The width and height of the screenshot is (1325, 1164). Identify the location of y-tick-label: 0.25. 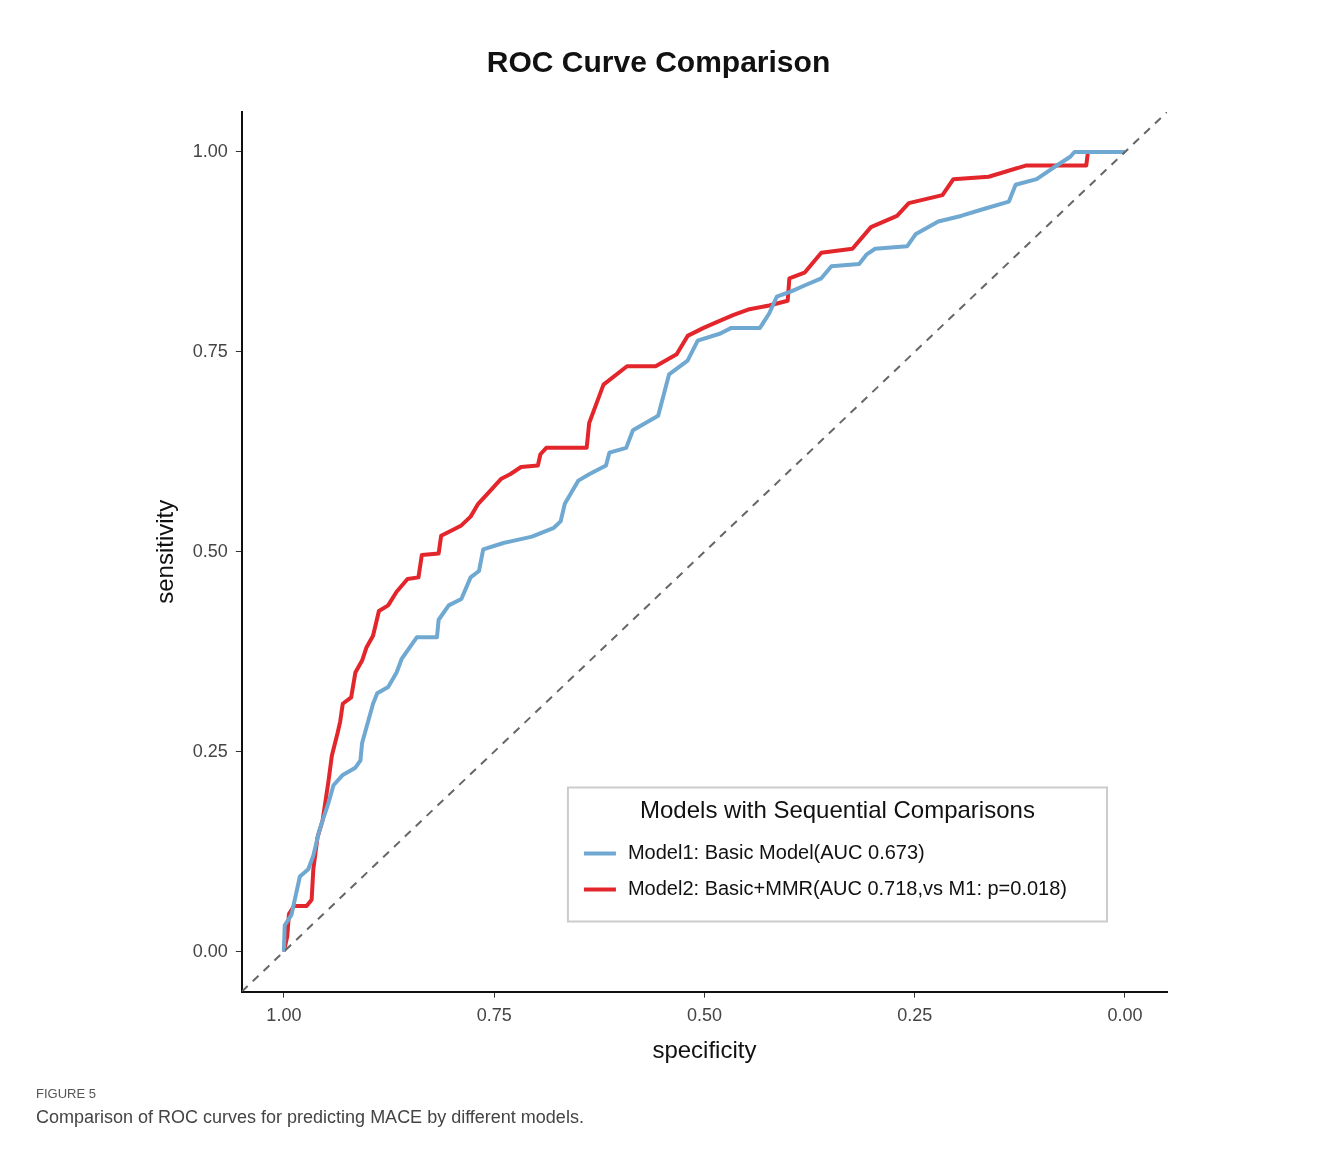
(210, 750).